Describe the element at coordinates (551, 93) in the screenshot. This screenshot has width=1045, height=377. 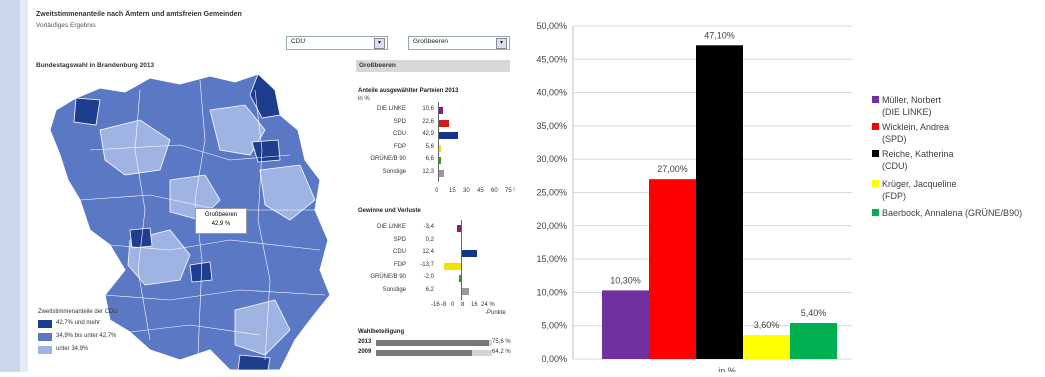
I see `y-tick-label: 40,00%` at that location.